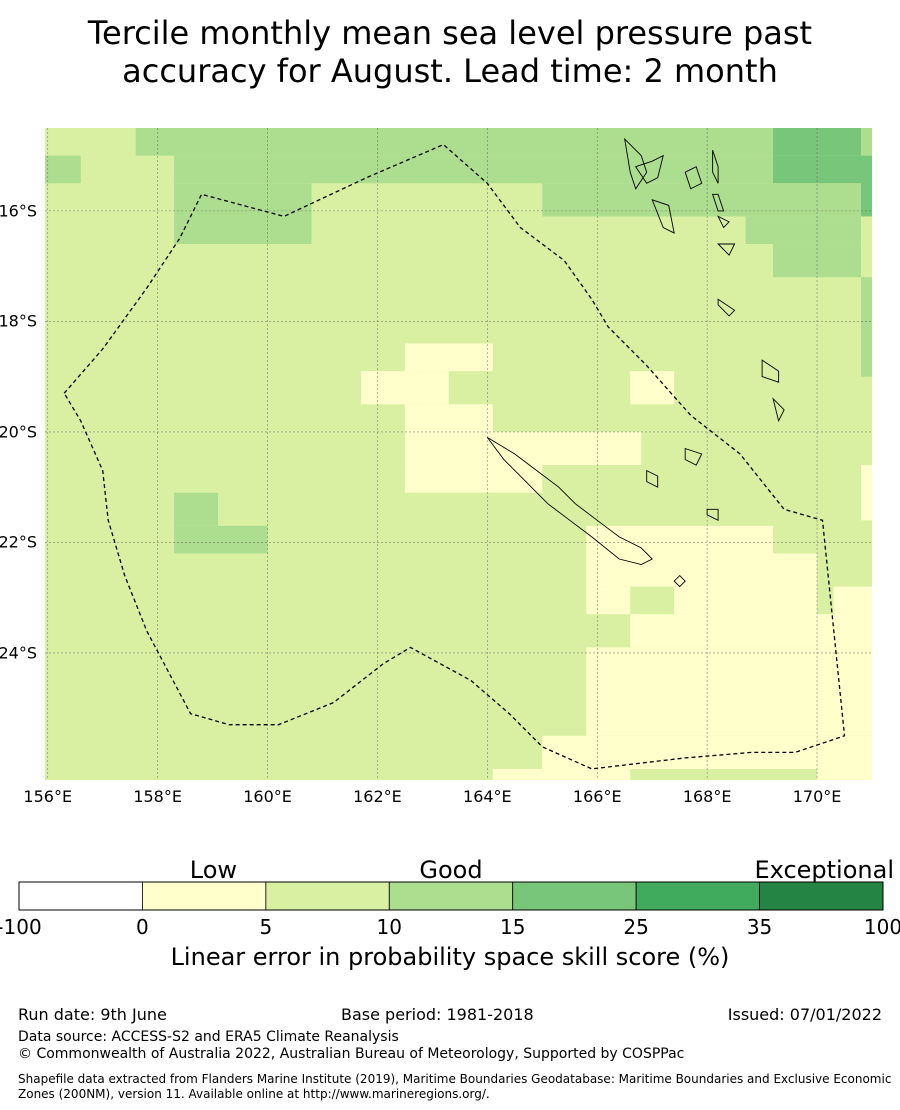 Image resolution: width=900 pixels, height=1110 pixels. I want to click on latitude-tick-label: 20°S, so click(18, 432).